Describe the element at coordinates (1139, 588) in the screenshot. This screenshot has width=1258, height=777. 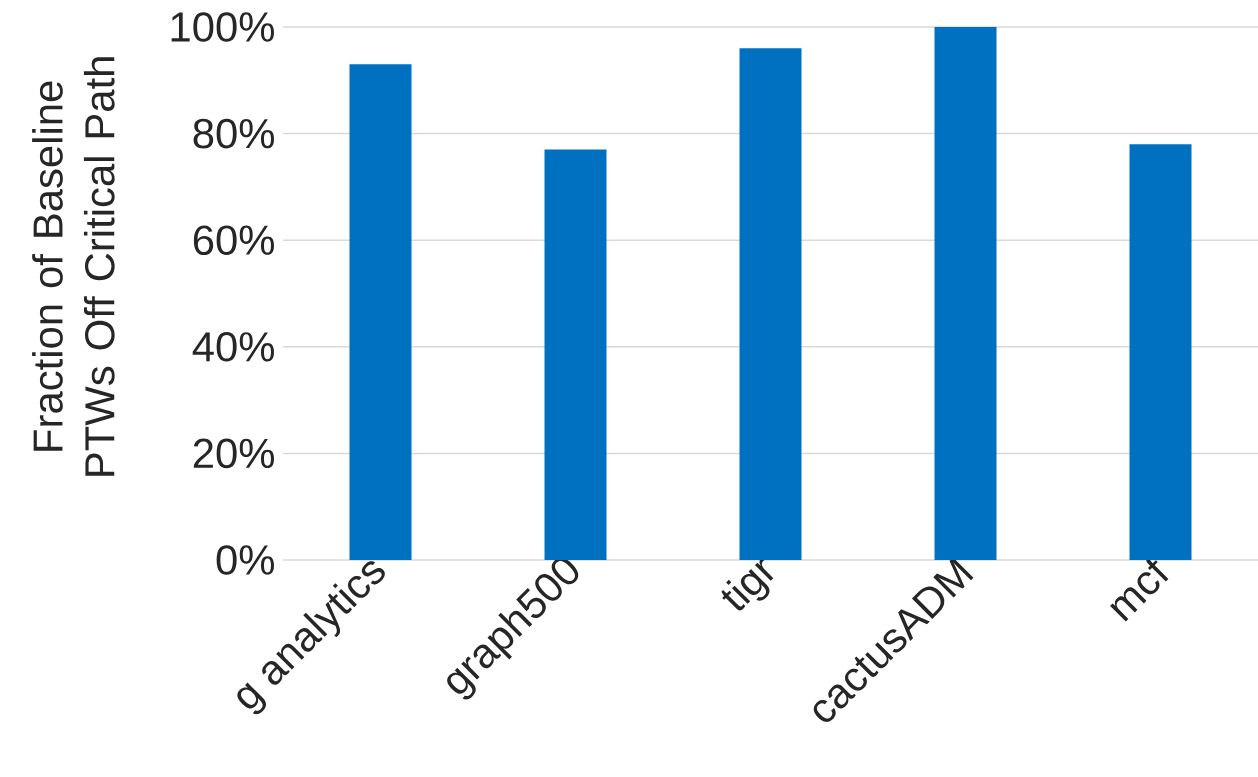
I see `x-tick-label: mcf` at that location.